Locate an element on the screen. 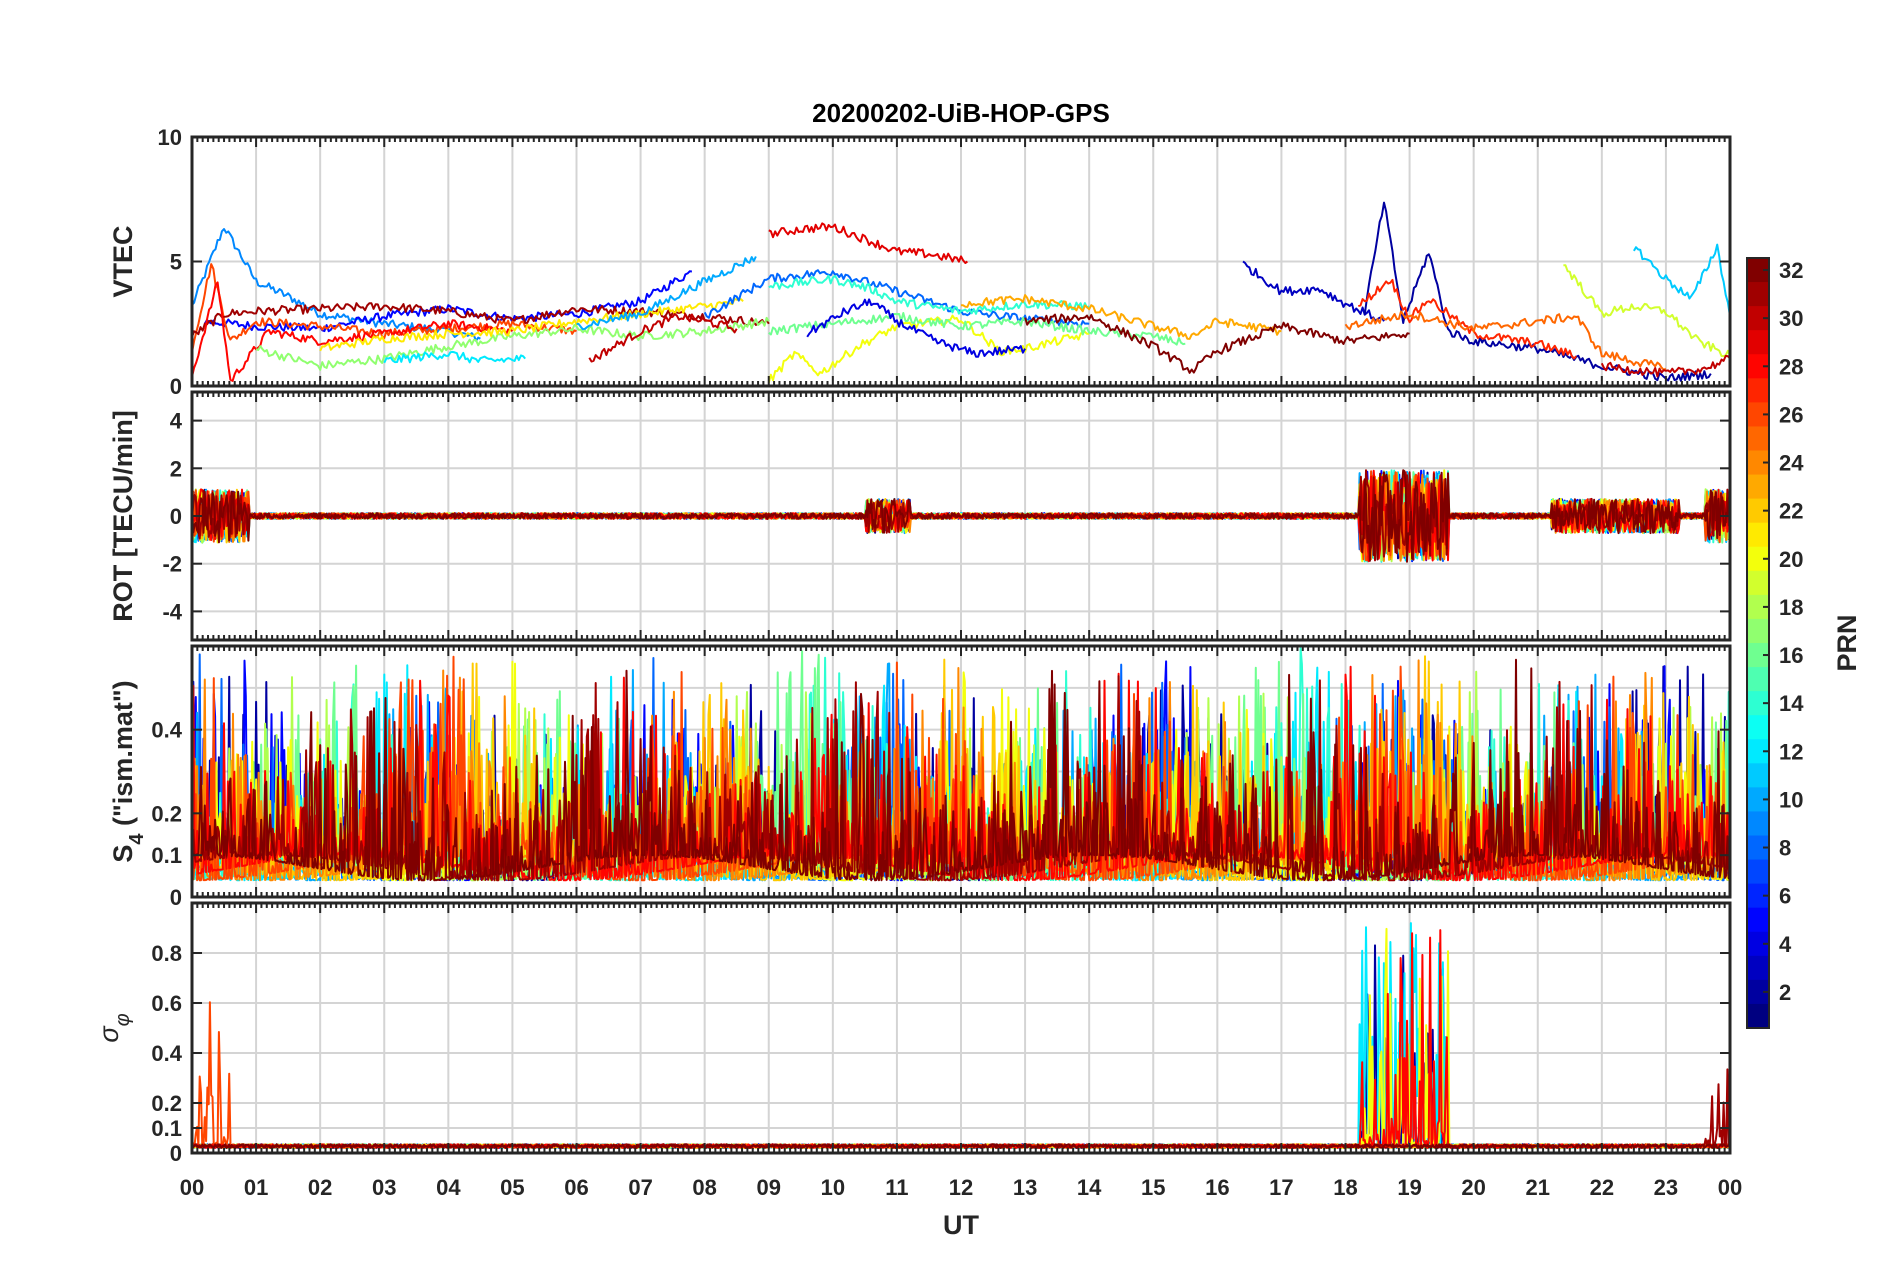 This screenshot has height=1272, width=1902. vtec-prn-5-line is located at coordinates (447, 301).